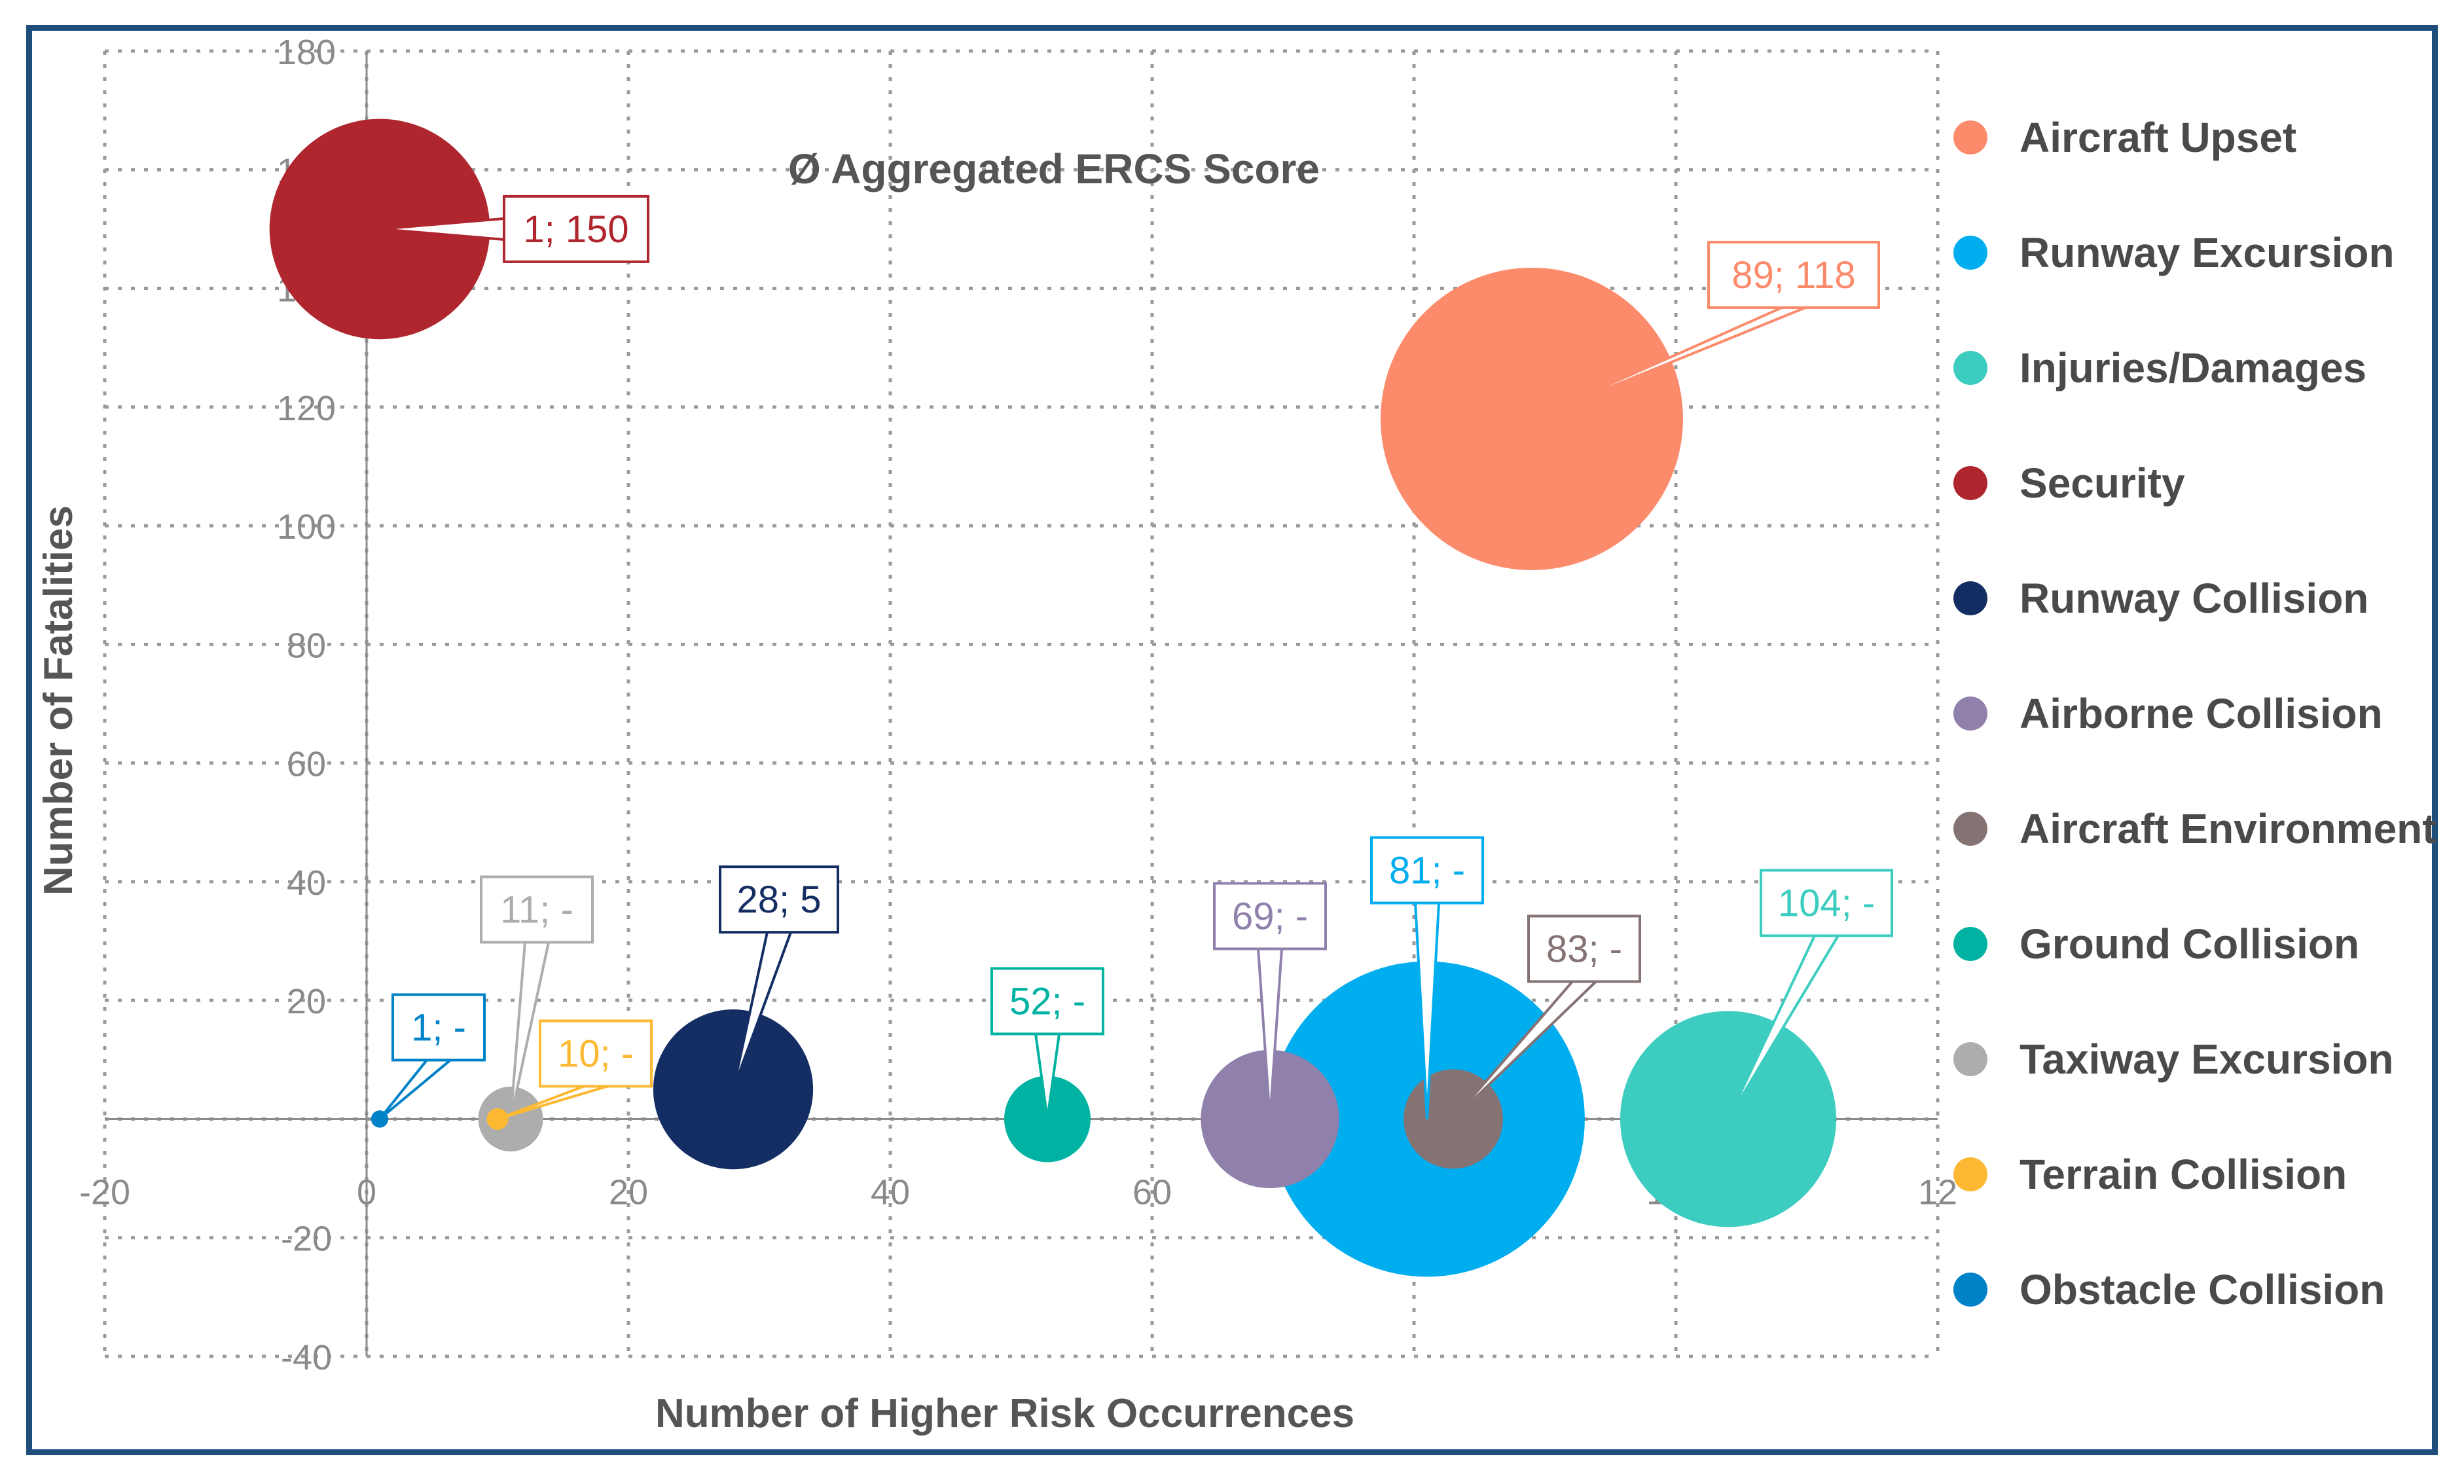  I want to click on label-text: 11; -, so click(536, 909).